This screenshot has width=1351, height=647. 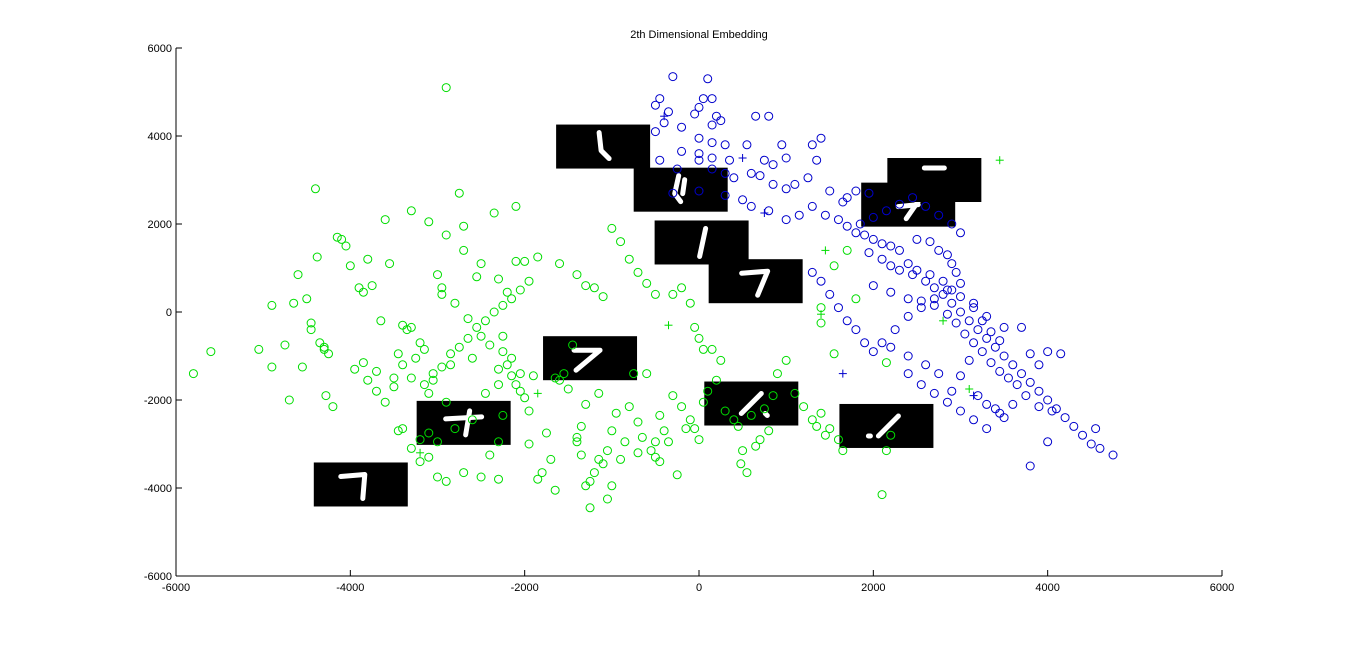 I want to click on thumbnail-background, so click(x=463, y=422).